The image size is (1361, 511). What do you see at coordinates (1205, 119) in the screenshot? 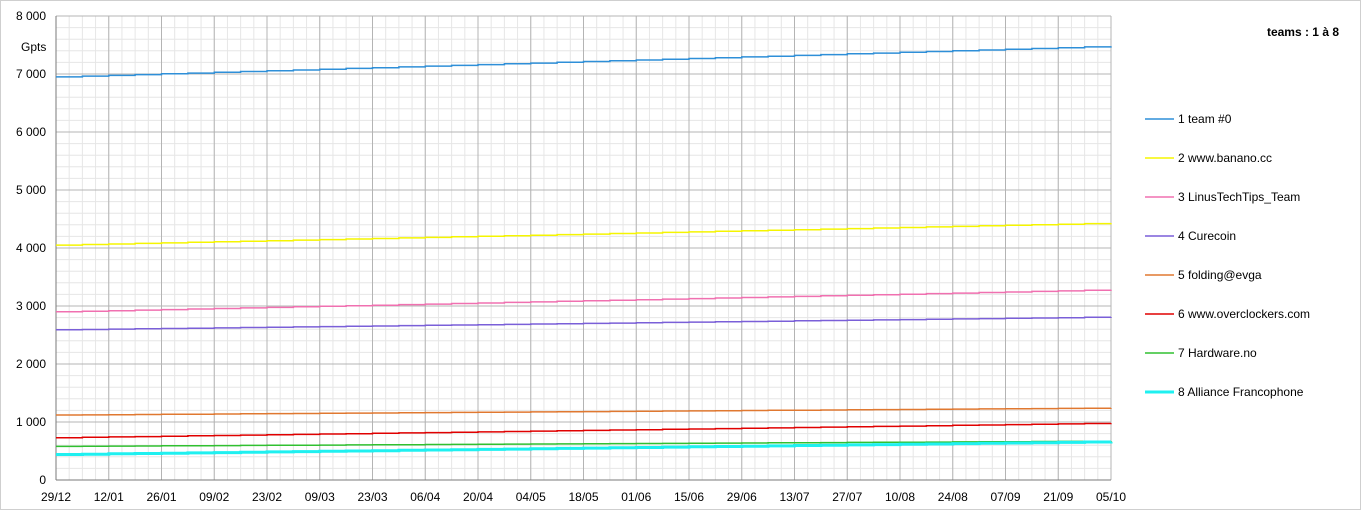
I see `legend-label: 1 team #0` at bounding box center [1205, 119].